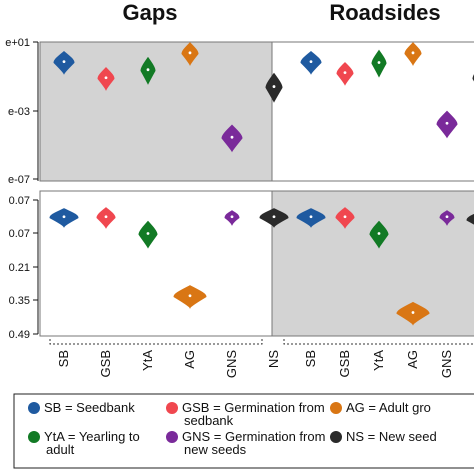 The image size is (474, 474). Describe the element at coordinates (231, 364) in the screenshot. I see `x-label-gaps-gns: GNS` at that location.